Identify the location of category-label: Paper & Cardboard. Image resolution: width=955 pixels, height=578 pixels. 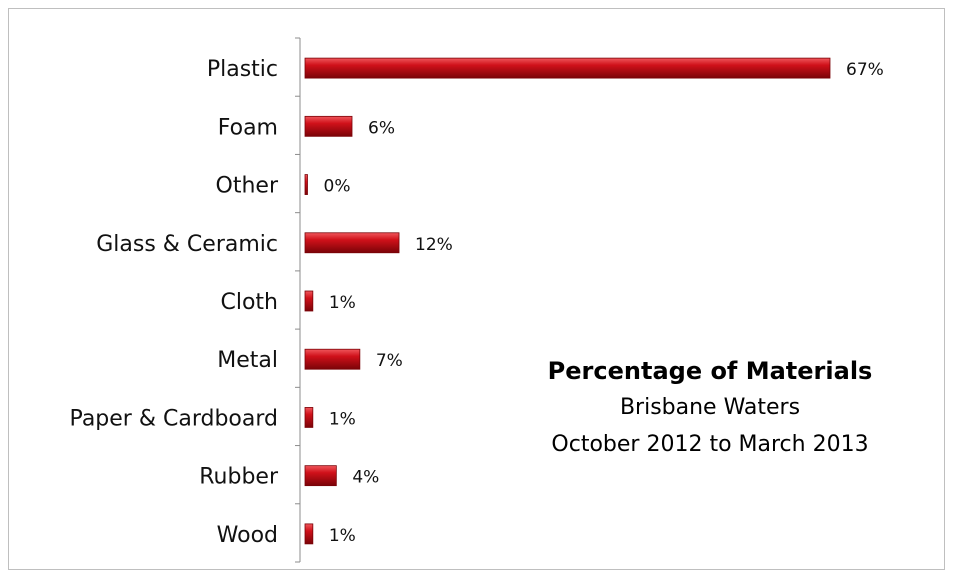
(174, 418).